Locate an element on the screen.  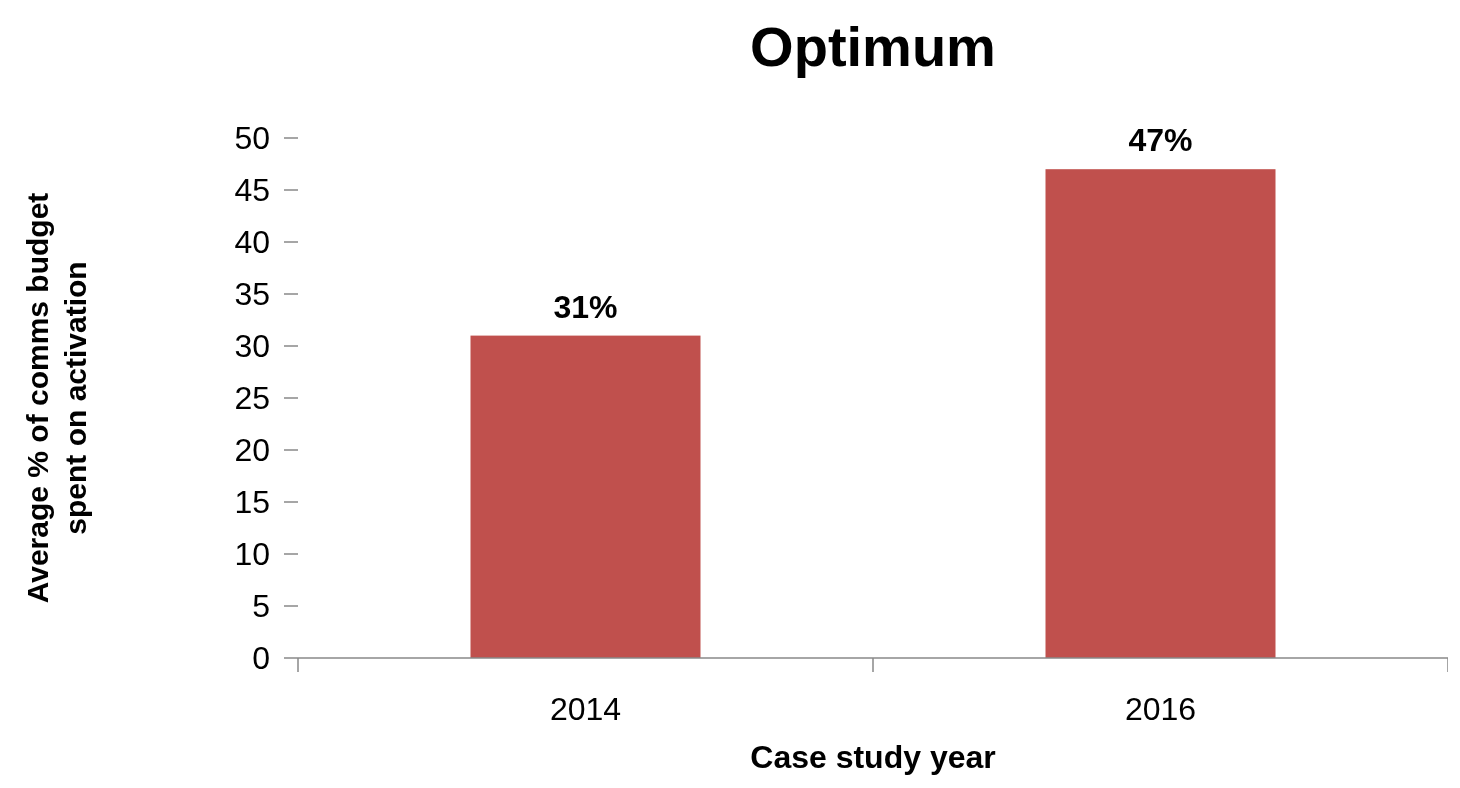
data-label: 47% is located at coordinates (1160, 140).